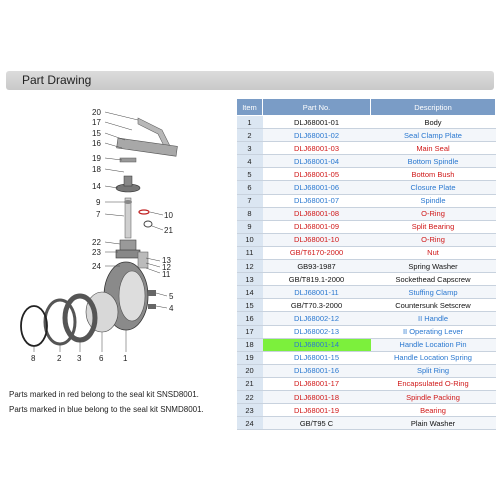 The width and height of the screenshot is (500, 500). I want to click on row-description: Spring Washer, so click(433, 266).